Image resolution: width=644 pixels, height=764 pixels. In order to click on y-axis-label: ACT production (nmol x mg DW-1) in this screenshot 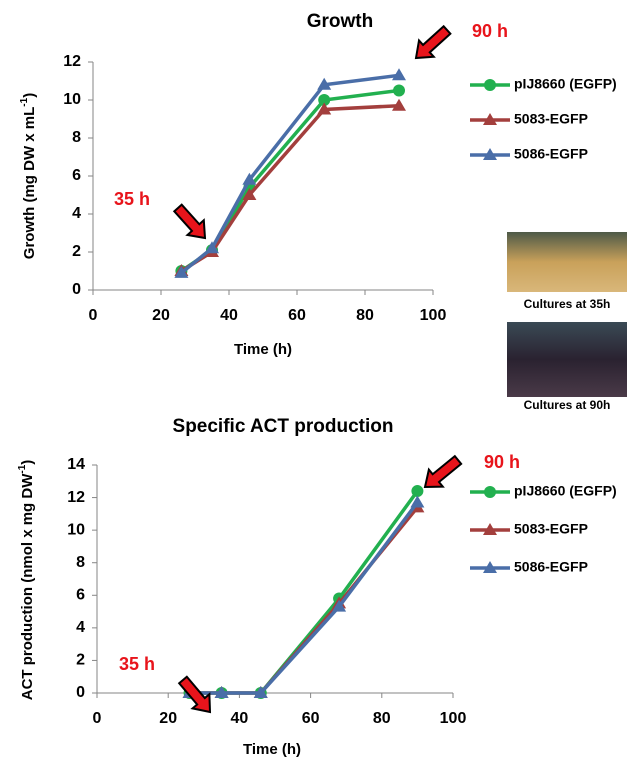, I will do `click(26, 580)`.